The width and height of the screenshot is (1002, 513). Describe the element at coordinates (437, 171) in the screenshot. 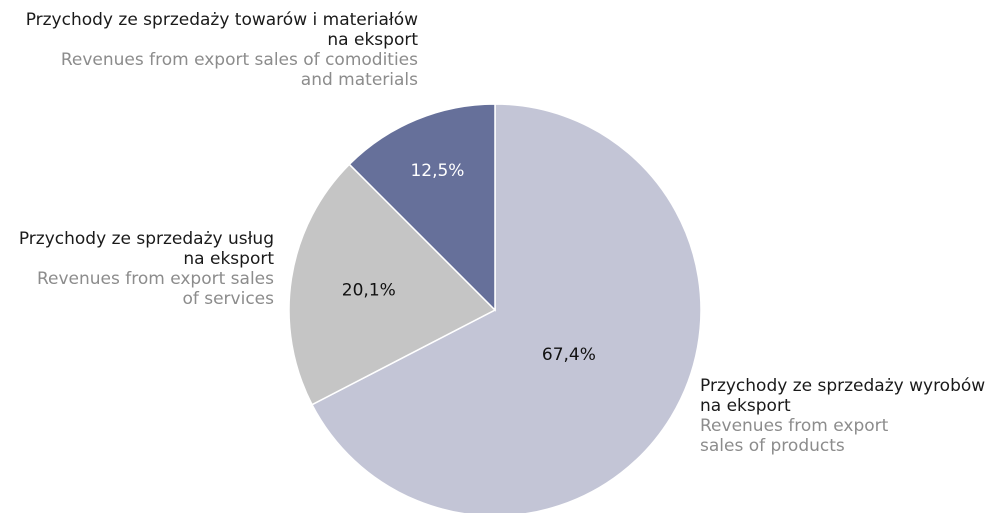

I see `value-label-goods: 12,5%` at that location.